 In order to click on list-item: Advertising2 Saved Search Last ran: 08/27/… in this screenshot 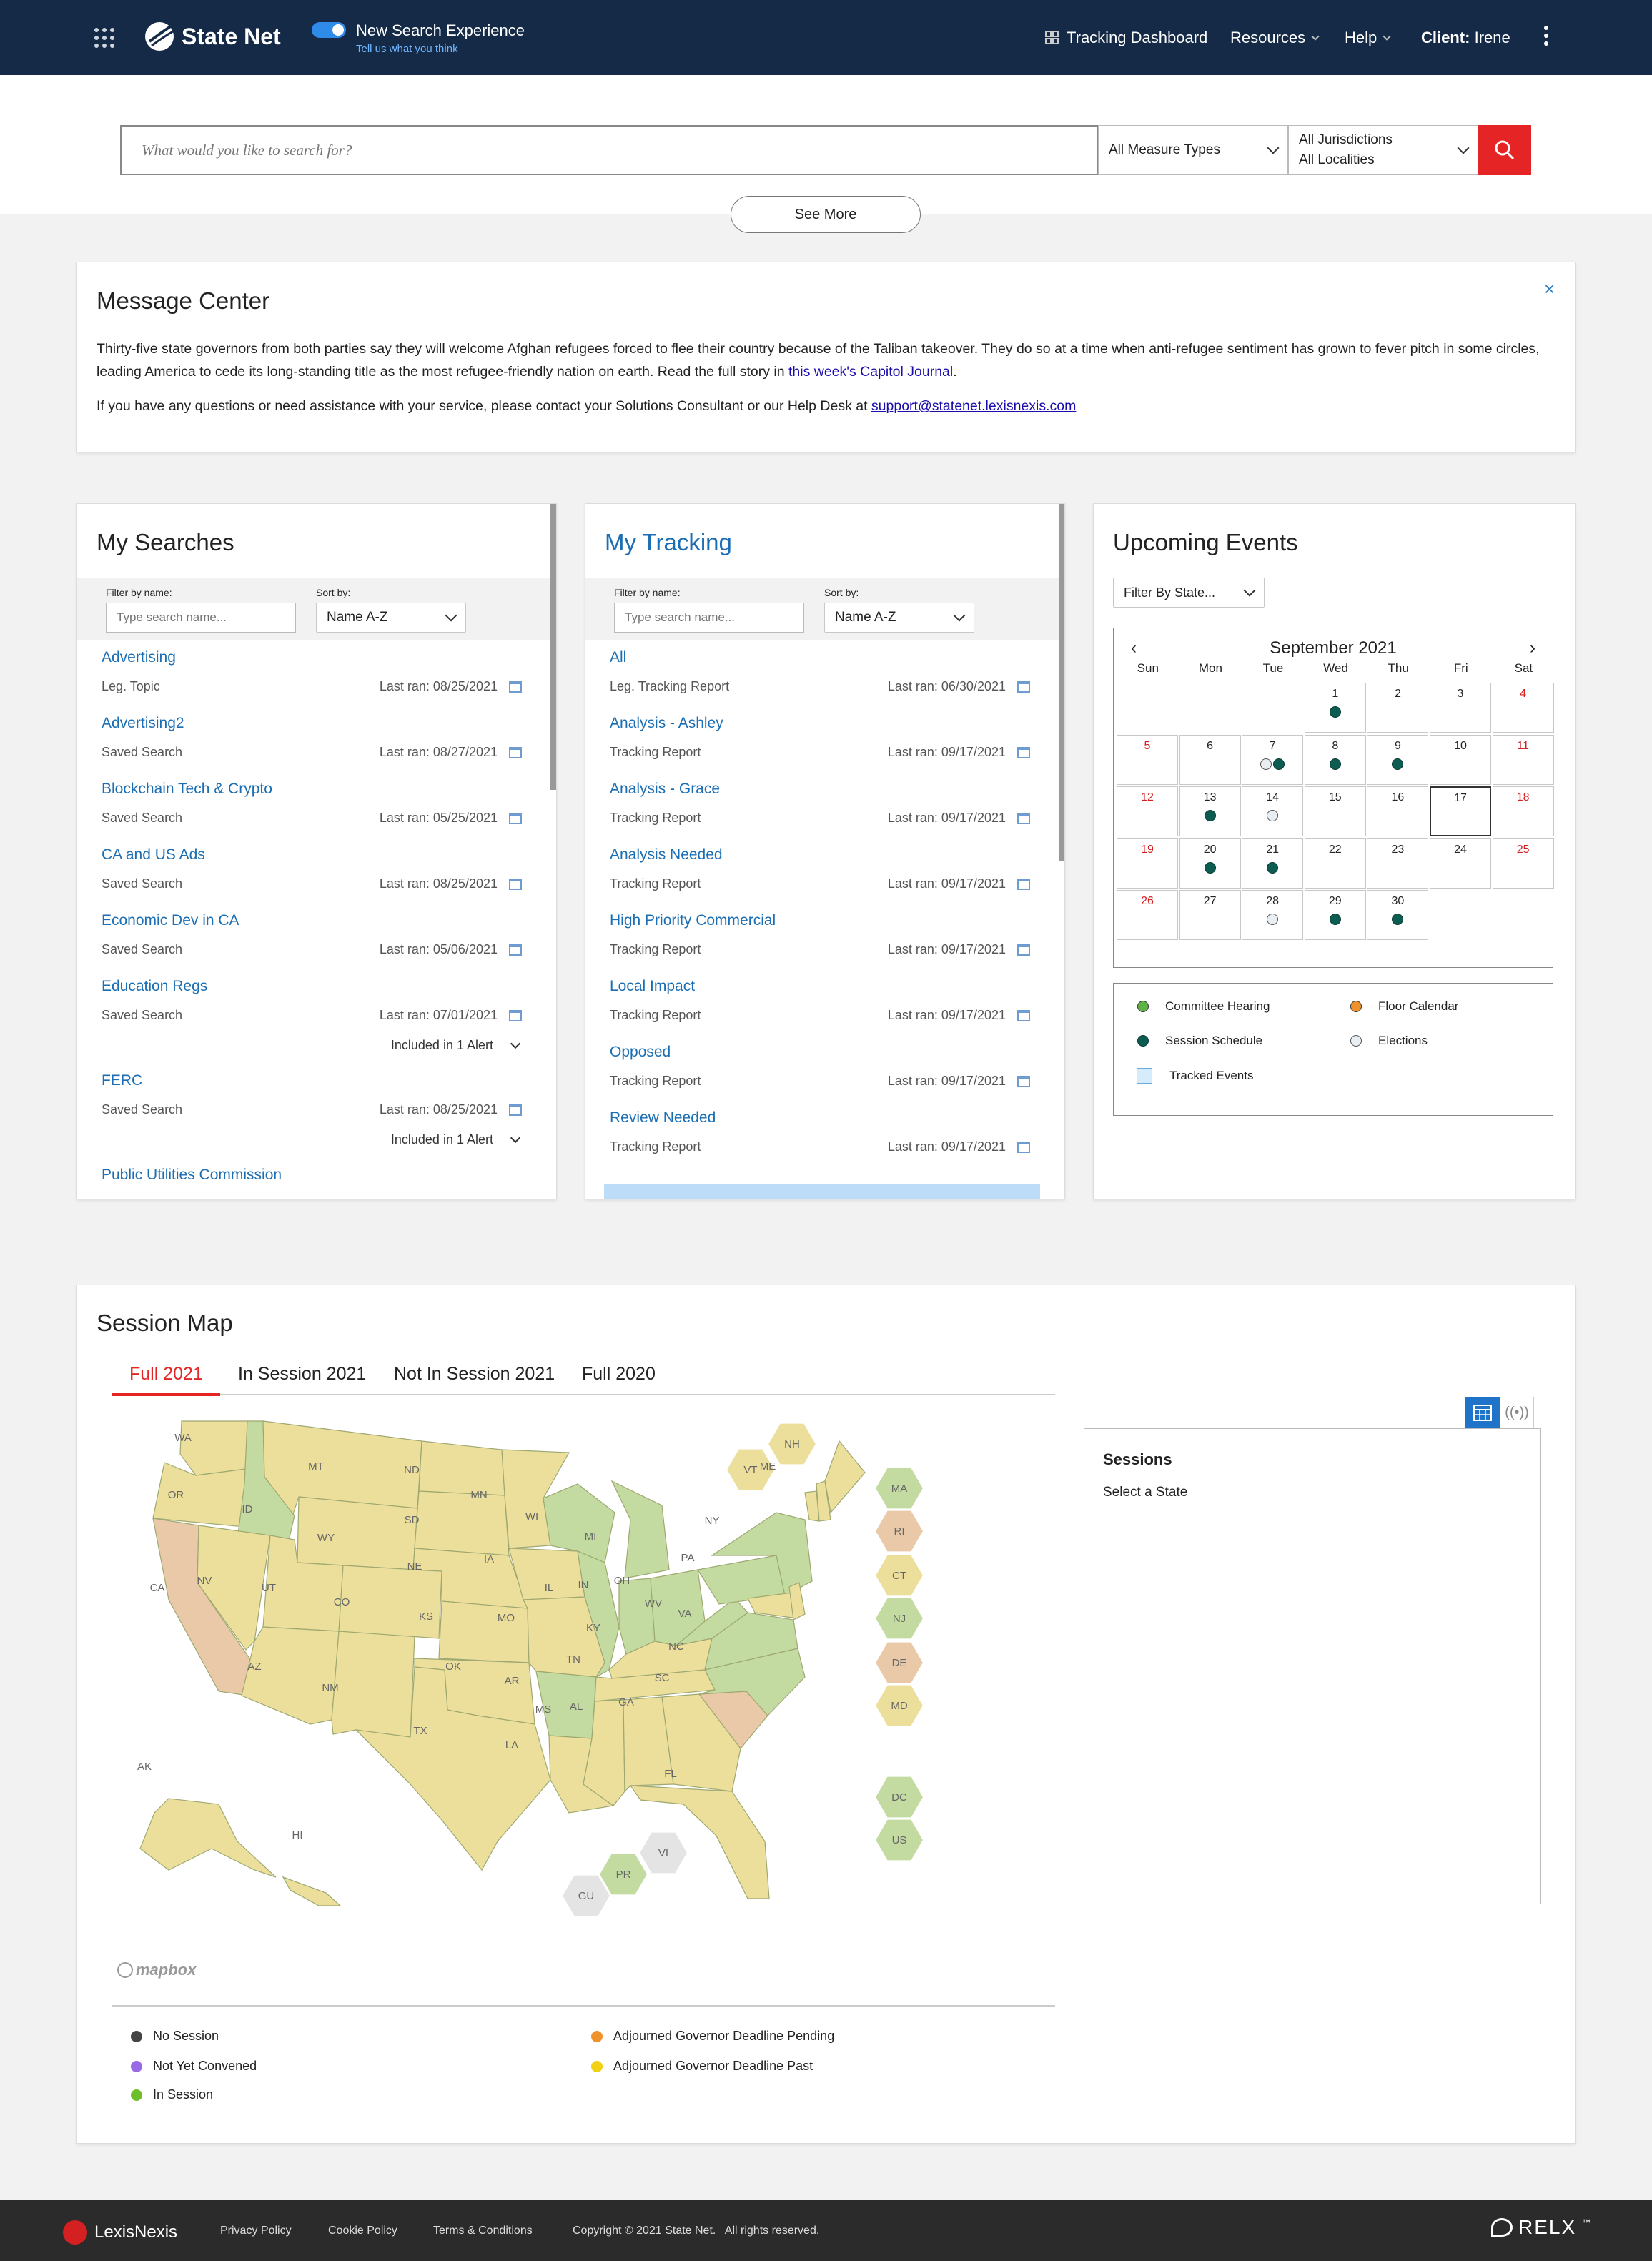, I will do `click(317, 748)`.